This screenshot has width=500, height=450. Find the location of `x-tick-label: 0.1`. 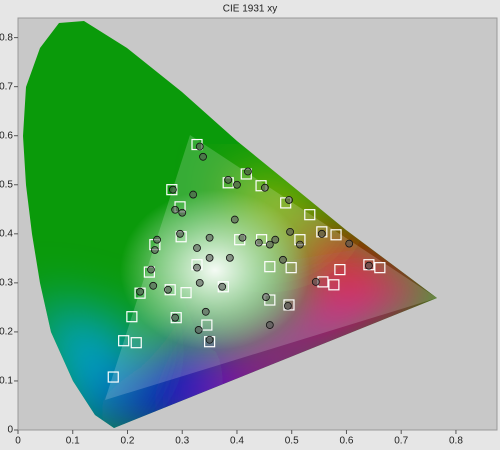

x-tick-label: 0.1 is located at coordinates (73, 441).